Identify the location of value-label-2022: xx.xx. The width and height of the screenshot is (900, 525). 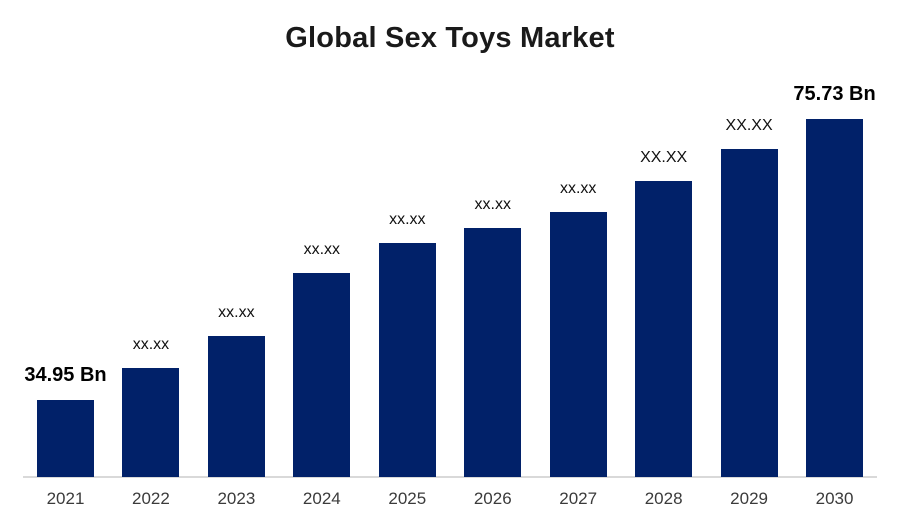
(151, 344).